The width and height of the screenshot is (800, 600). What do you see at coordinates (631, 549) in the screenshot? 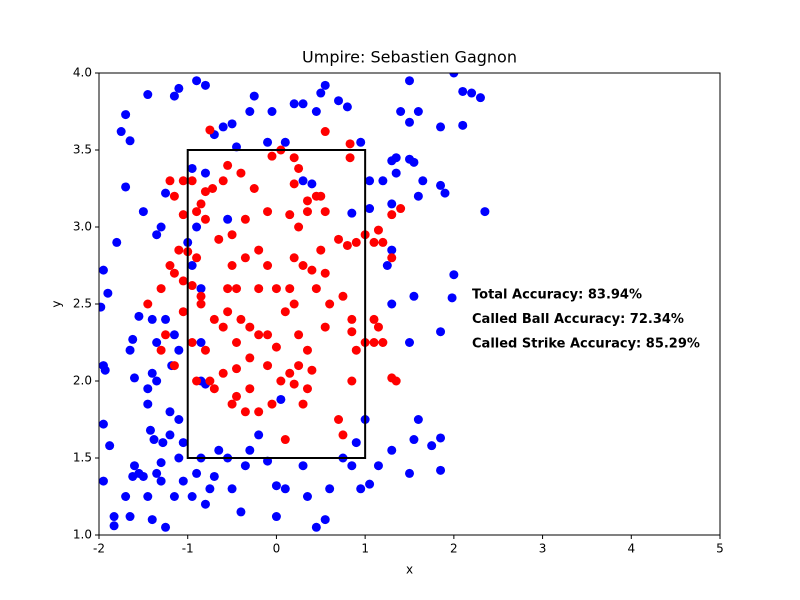
I see `x-tick-label: 4` at bounding box center [631, 549].